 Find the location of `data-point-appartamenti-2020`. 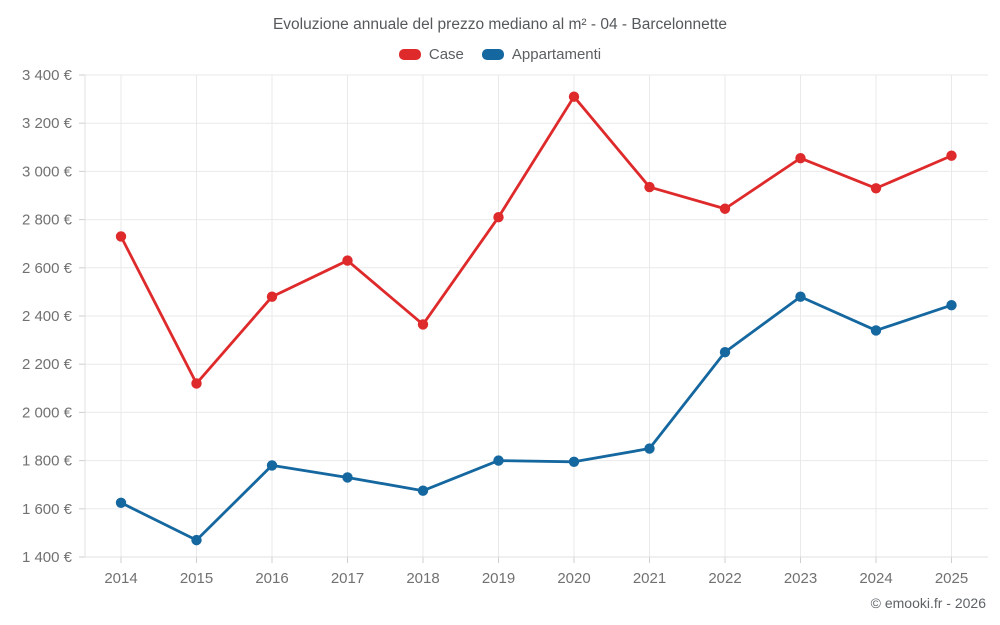

data-point-appartamenti-2020 is located at coordinates (574, 462).